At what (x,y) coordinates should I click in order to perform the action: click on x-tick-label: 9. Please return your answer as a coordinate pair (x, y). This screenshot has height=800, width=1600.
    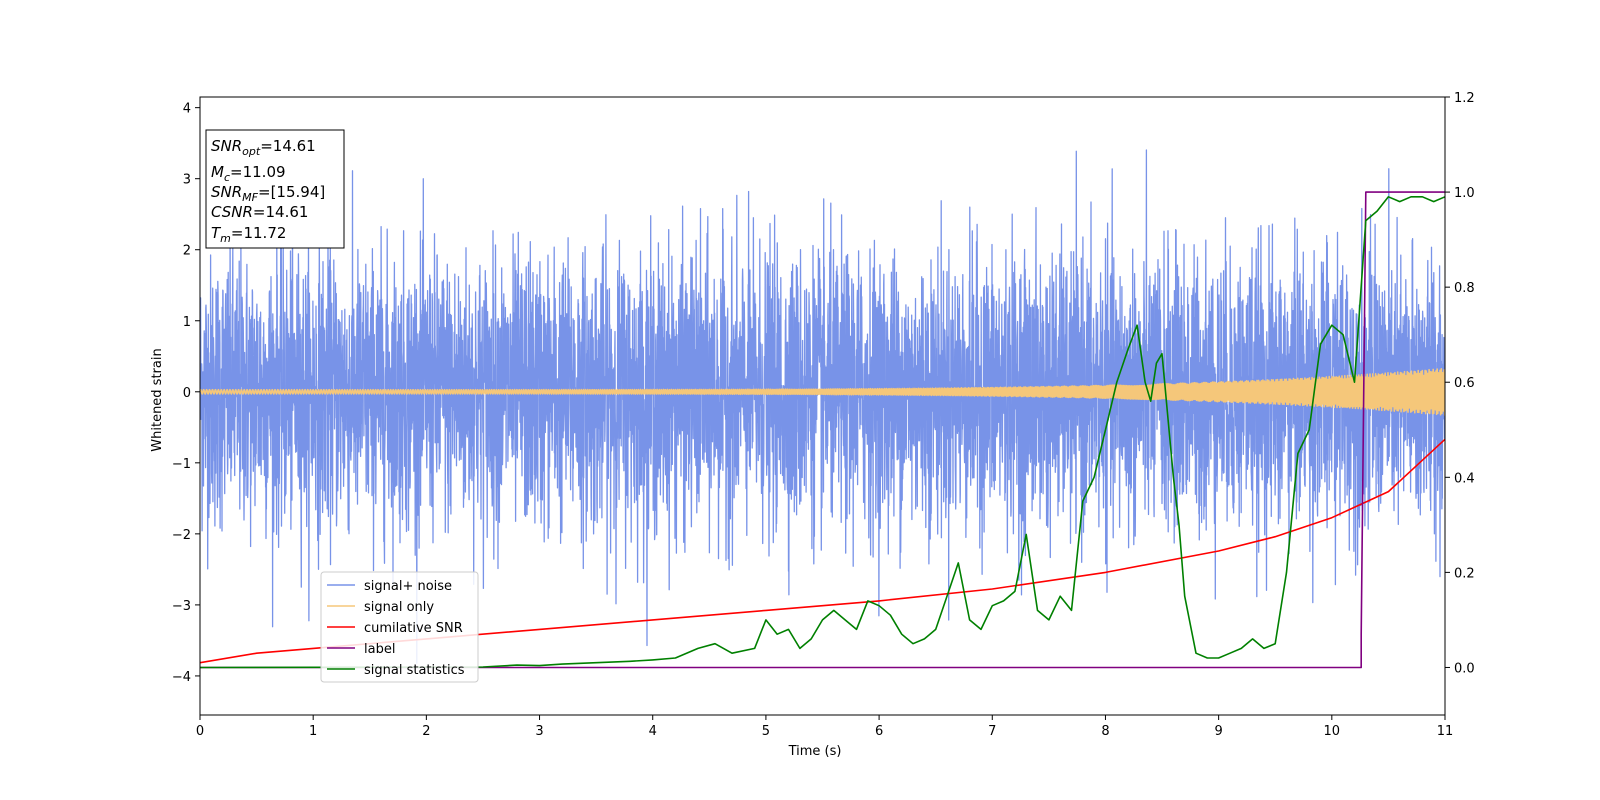
    Looking at the image, I should click on (1218, 731).